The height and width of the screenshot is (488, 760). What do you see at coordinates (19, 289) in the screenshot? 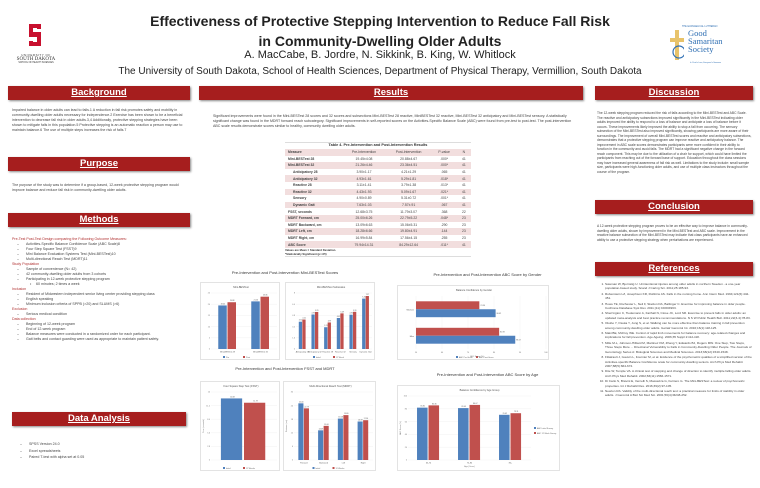
I see `inclusion-label: Inclusion` at bounding box center [19, 289].